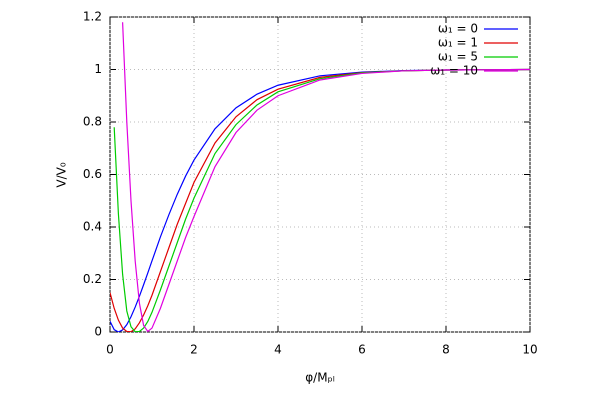 Image resolution: width=600 pixels, height=404 pixels. Describe the element at coordinates (110, 350) in the screenshot. I see `x-tick-label: 0` at that location.